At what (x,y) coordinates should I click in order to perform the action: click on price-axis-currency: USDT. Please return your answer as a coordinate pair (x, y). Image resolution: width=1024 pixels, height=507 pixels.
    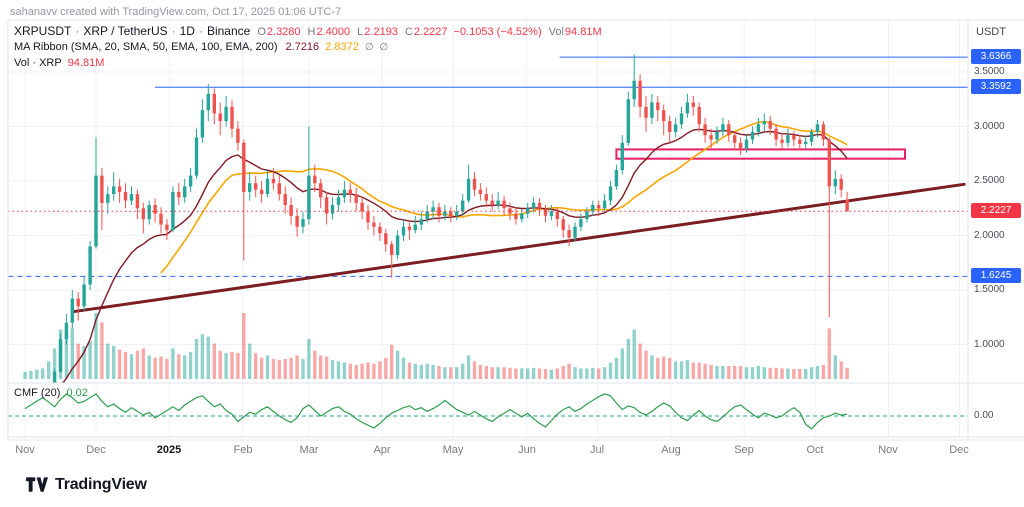
    Looking at the image, I should click on (991, 32).